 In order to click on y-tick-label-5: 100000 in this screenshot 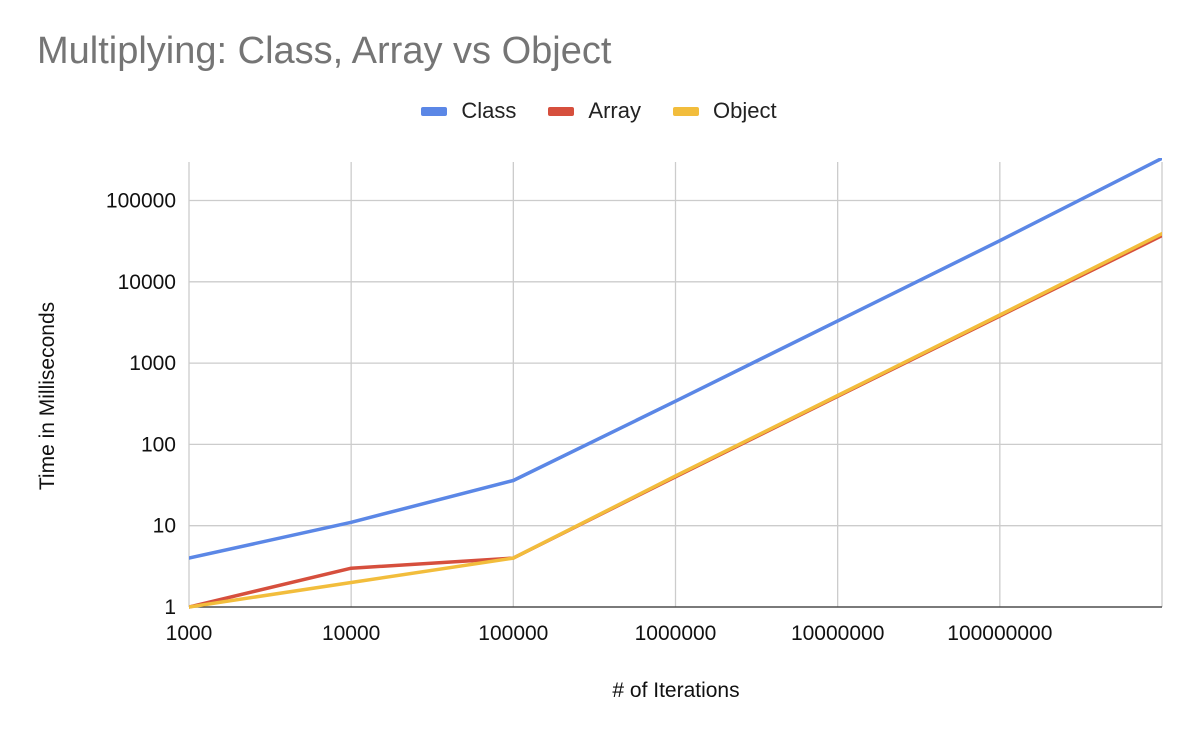, I will do `click(141, 201)`.